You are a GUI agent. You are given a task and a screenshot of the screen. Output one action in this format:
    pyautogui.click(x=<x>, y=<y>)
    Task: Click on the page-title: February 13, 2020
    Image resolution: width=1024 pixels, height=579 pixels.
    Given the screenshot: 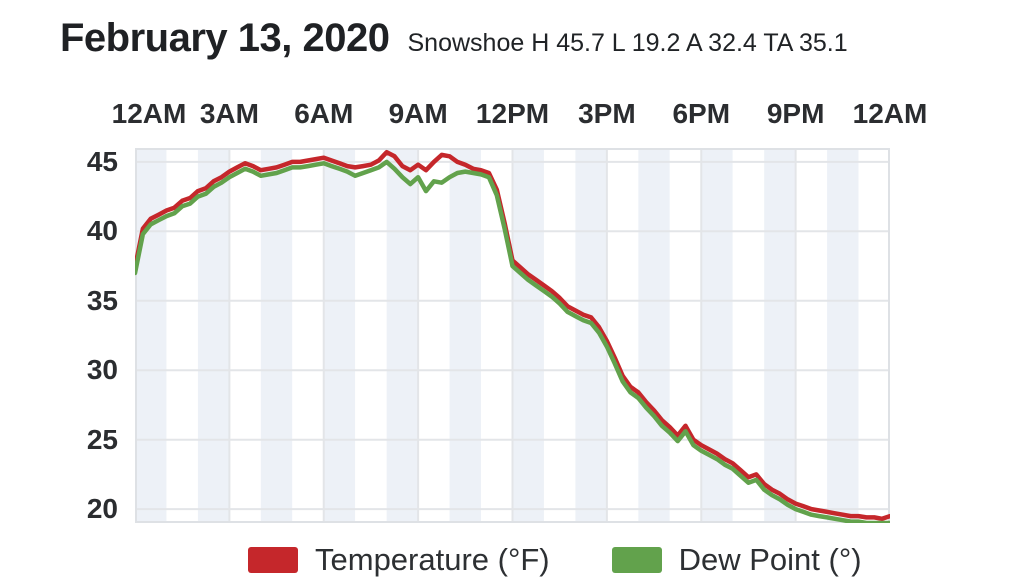 What is the action you would take?
    pyautogui.click(x=225, y=38)
    